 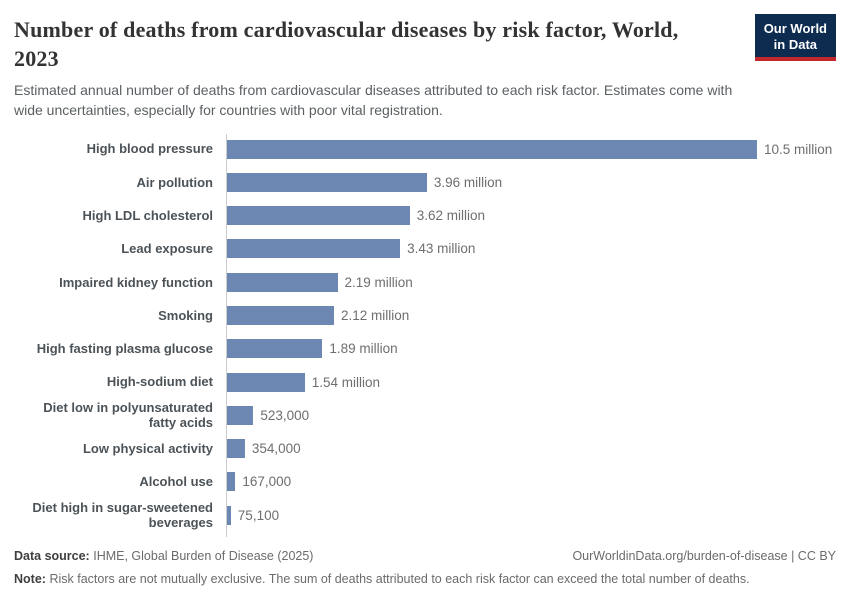 What do you see at coordinates (124, 349) in the screenshot?
I see `bar-label: High fasting plasma glucose` at bounding box center [124, 349].